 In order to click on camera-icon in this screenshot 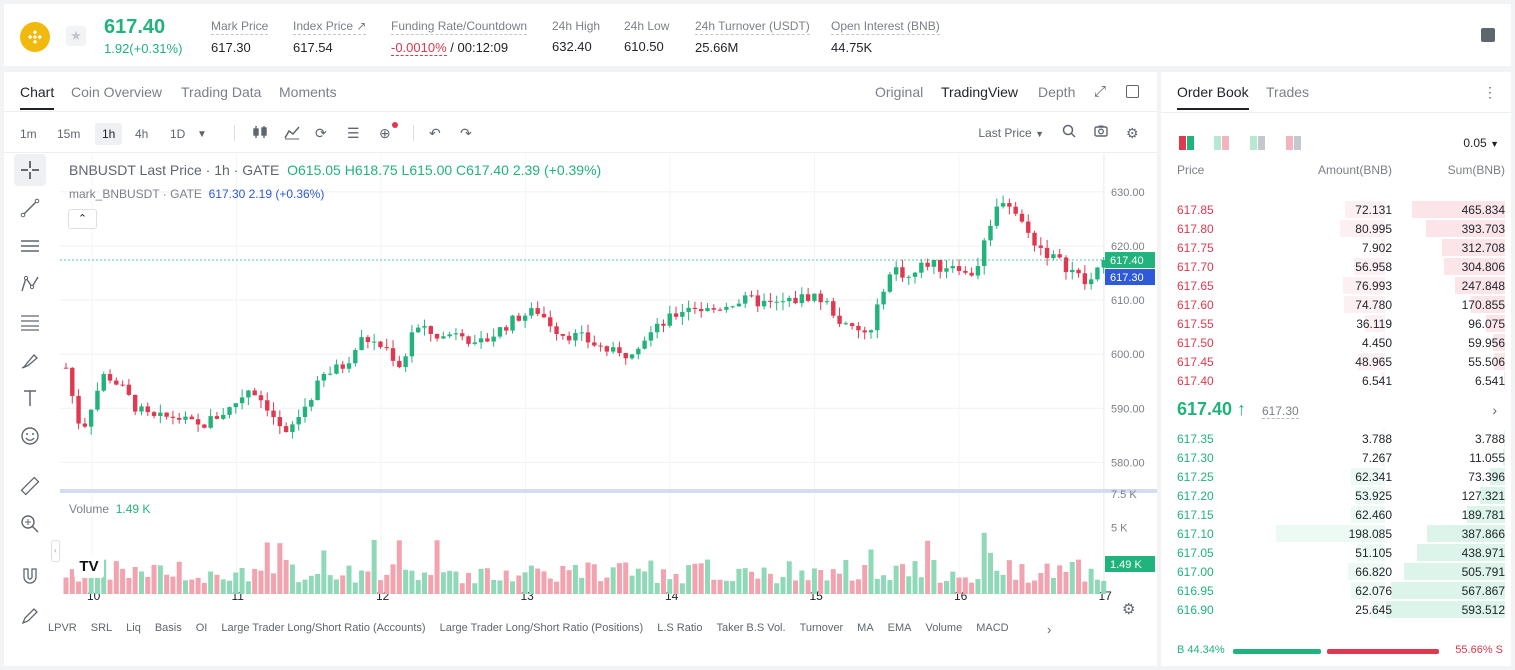, I will do `click(1101, 133)`.